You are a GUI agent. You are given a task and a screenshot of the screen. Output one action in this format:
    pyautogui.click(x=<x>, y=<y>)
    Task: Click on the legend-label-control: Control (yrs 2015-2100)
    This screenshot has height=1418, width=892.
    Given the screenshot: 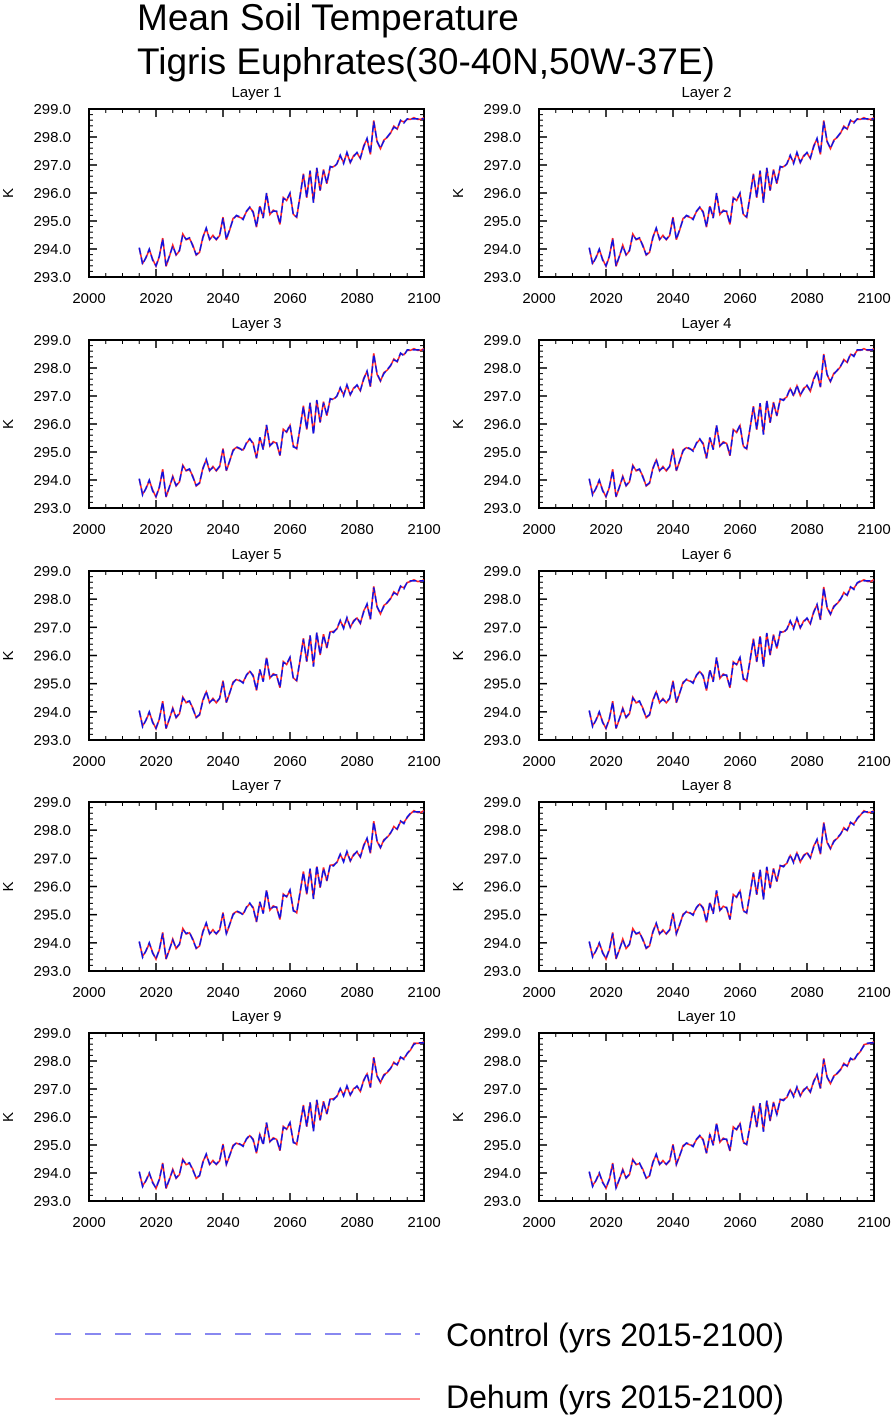 What is the action you would take?
    pyautogui.click(x=615, y=1335)
    